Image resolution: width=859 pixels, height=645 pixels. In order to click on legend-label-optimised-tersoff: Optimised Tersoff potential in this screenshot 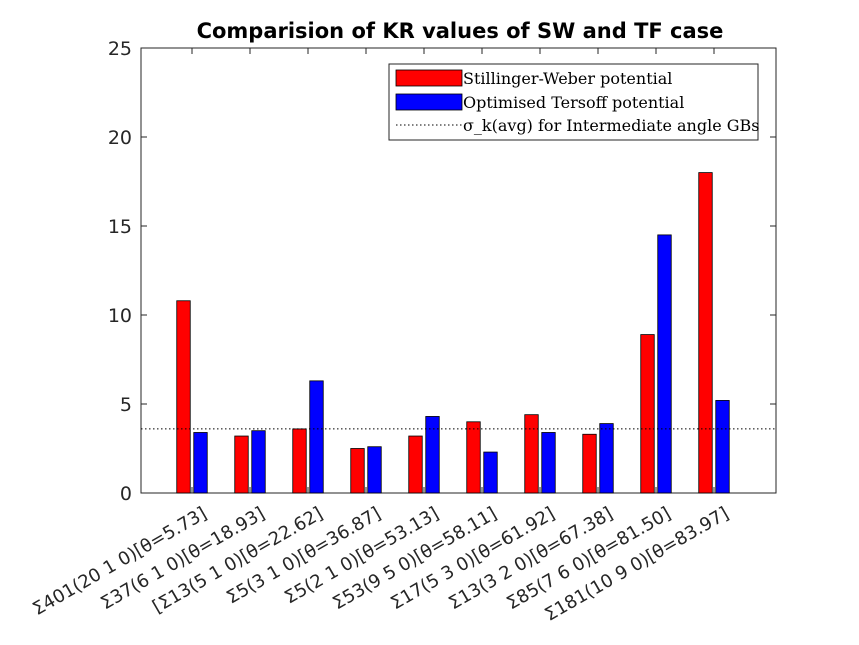, I will do `click(573, 102)`.